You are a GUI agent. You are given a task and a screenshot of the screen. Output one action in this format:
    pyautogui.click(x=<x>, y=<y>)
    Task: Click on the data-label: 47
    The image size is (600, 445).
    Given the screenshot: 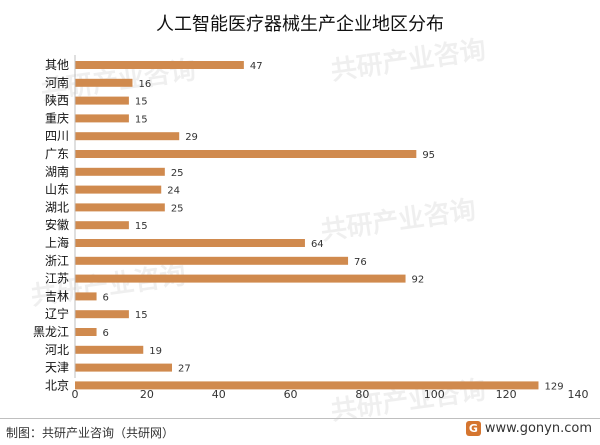 What is the action you would take?
    pyautogui.click(x=256, y=66)
    